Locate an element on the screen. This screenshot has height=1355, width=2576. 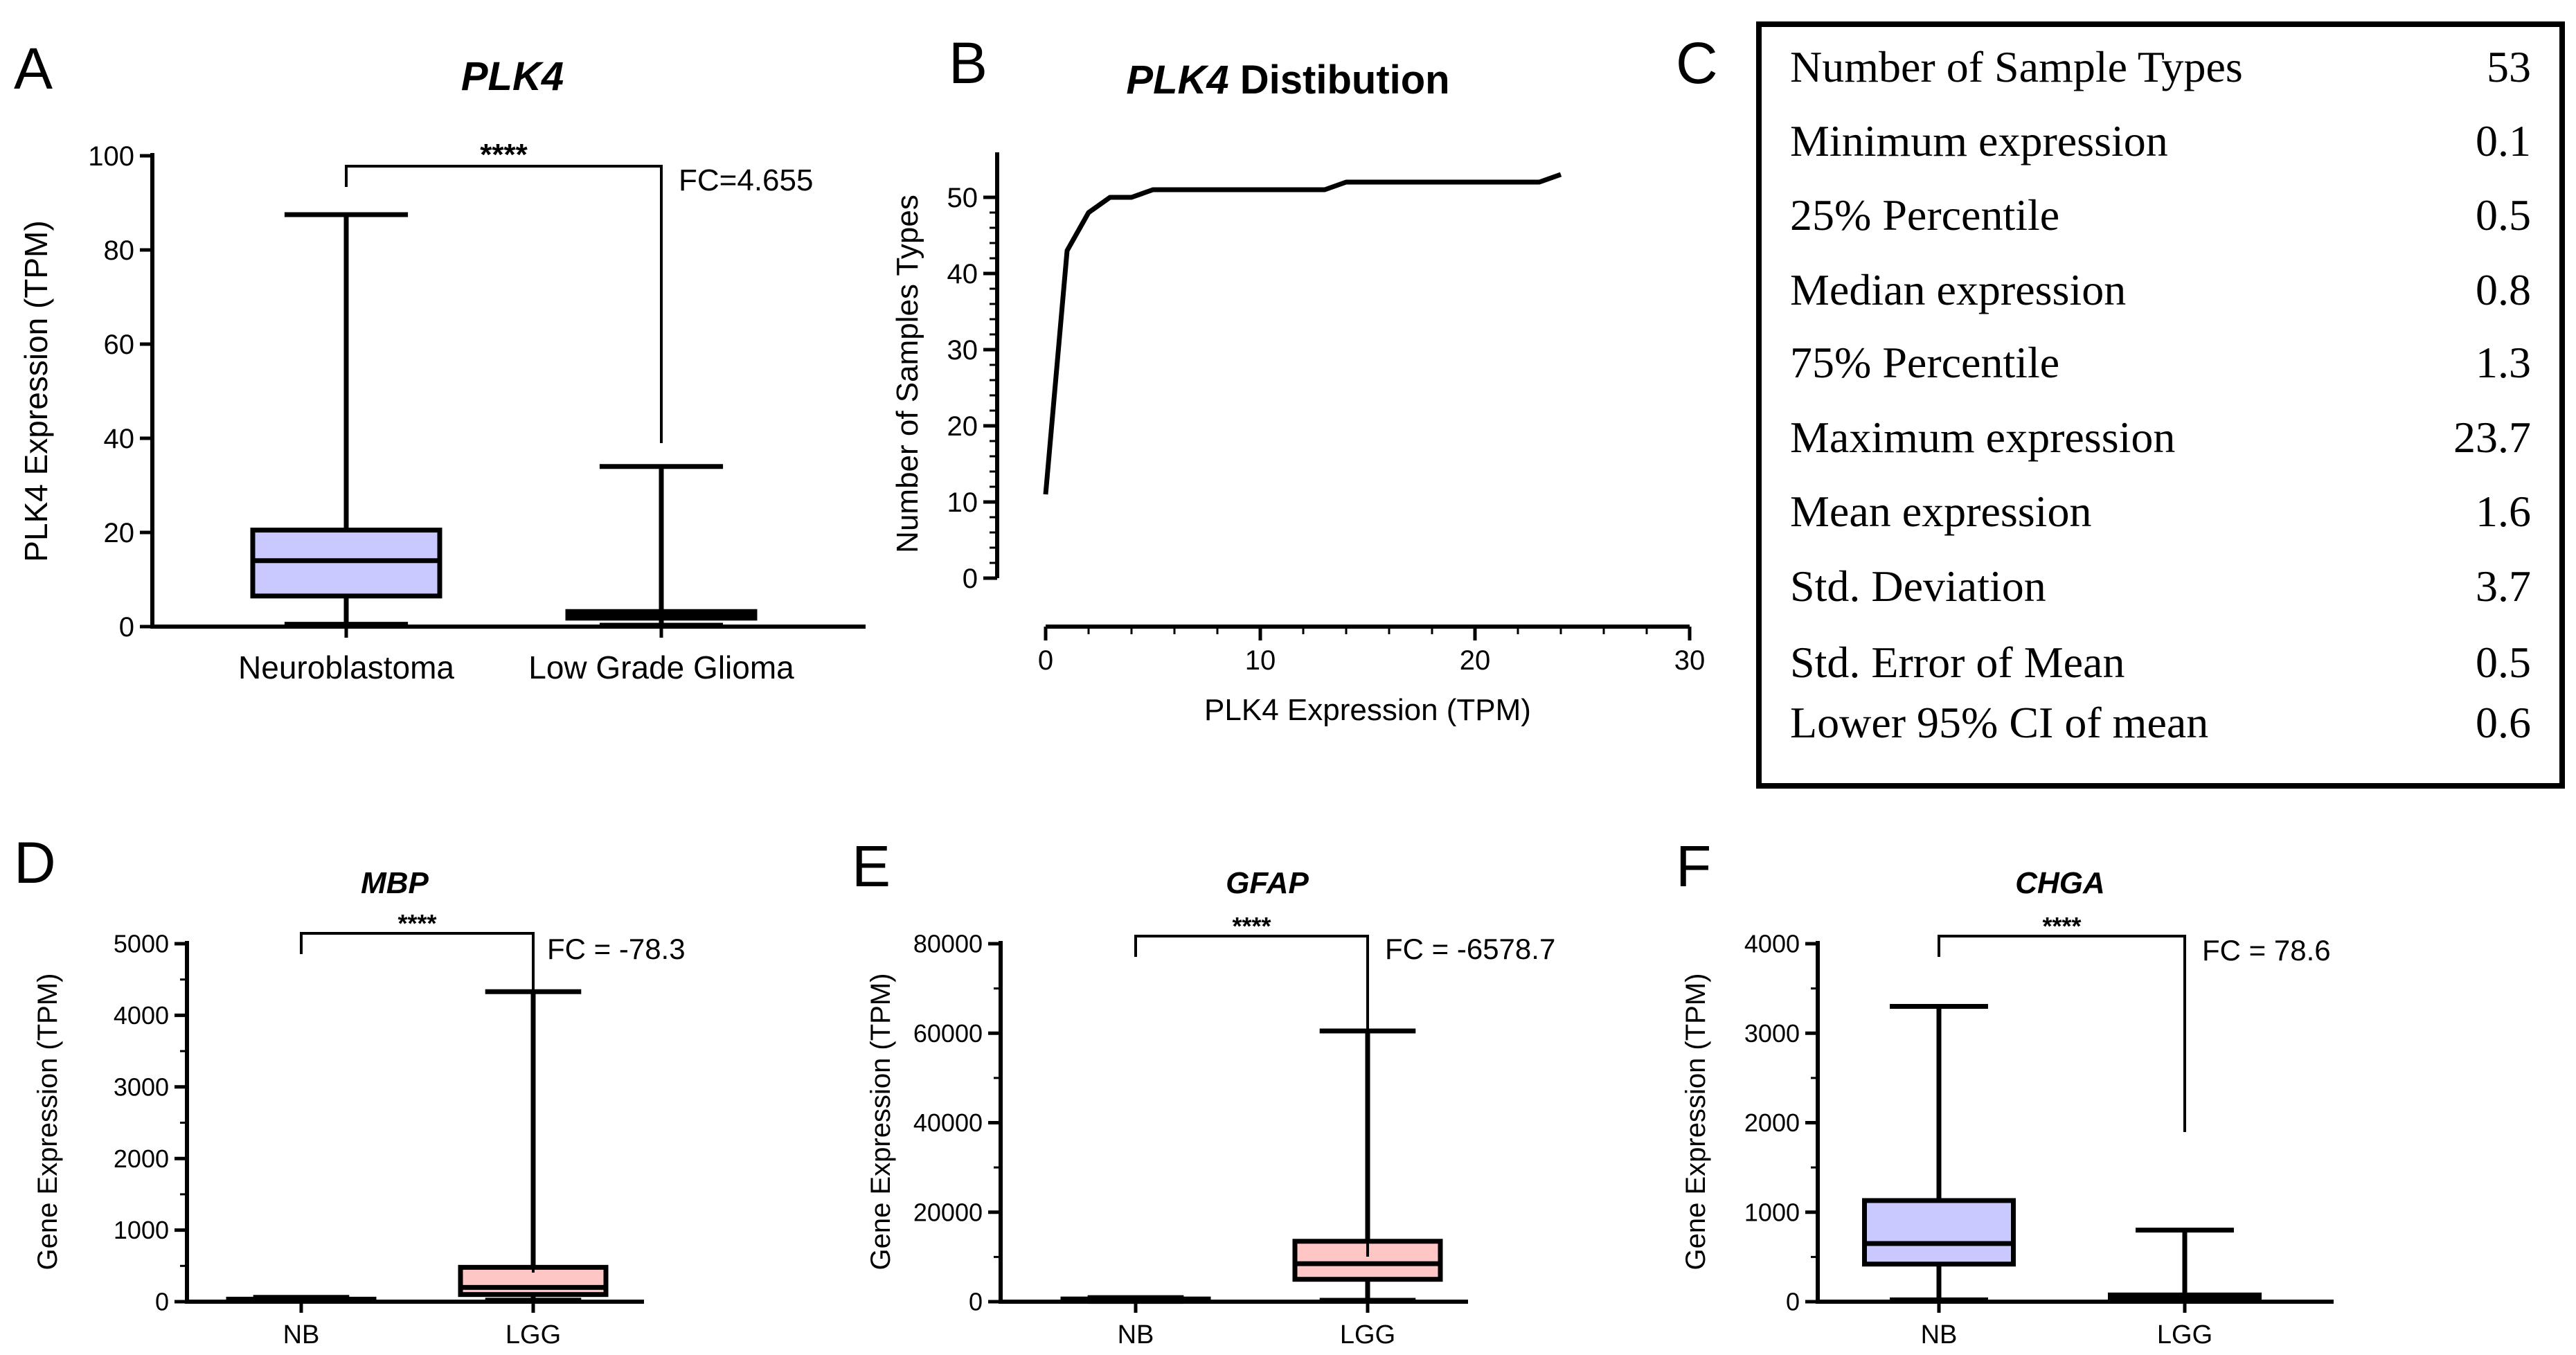
table-row-label: Lower 95% CI of mean is located at coordinates (1999, 723).